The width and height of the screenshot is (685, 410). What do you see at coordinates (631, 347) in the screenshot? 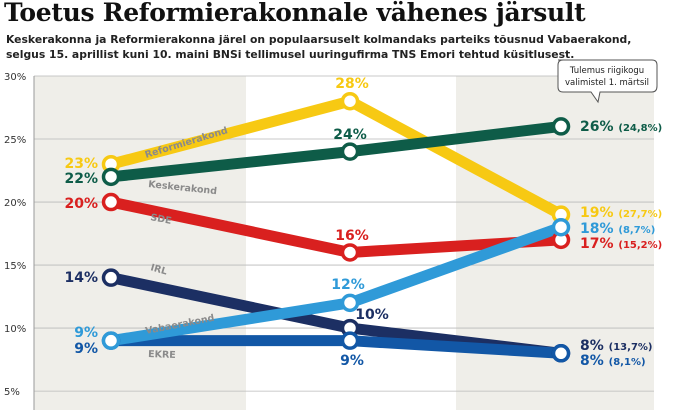
I see `election-result: (13,7%)` at bounding box center [631, 347].